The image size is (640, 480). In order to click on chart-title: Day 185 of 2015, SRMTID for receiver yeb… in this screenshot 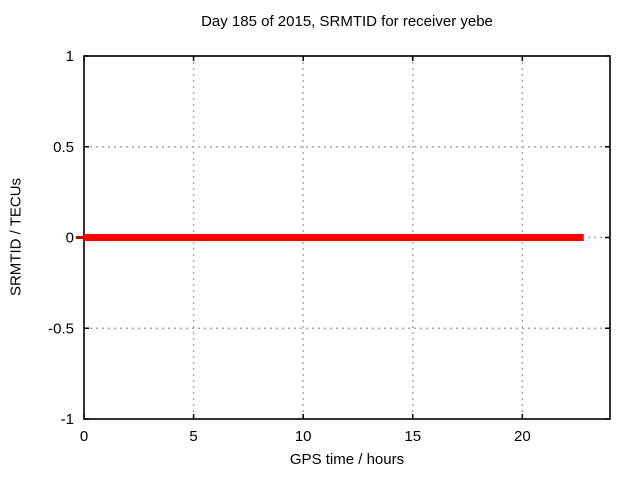, I will do `click(347, 21)`.